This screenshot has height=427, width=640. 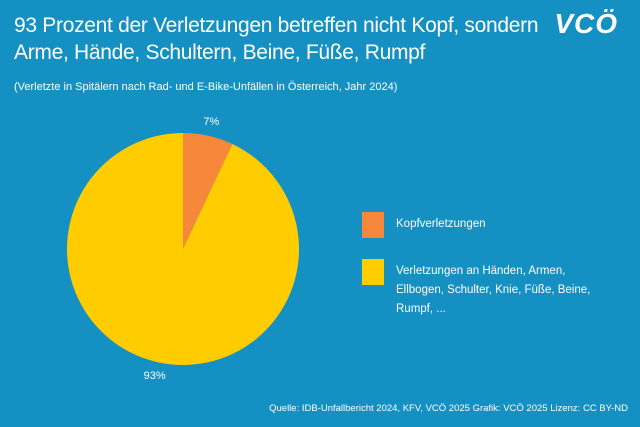 What do you see at coordinates (441, 224) in the screenshot?
I see `legend-label: Kopfverletzungen` at bounding box center [441, 224].